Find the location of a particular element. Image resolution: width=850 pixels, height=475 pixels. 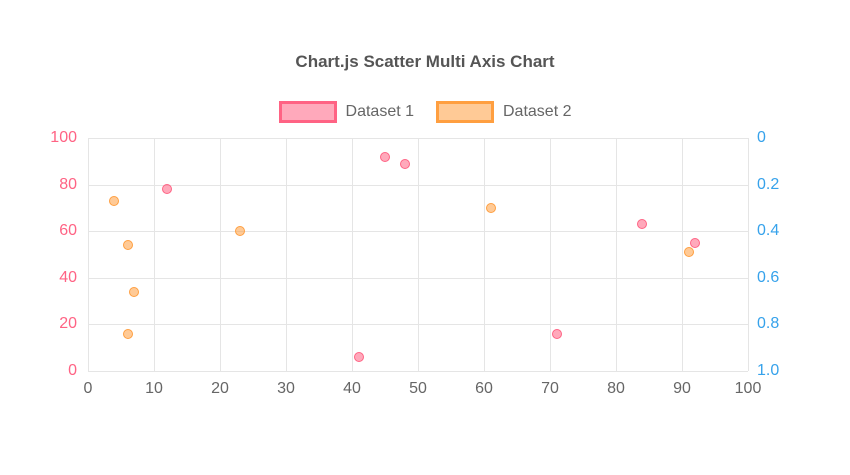

x-axis-tick-label: 60 is located at coordinates (484, 388).